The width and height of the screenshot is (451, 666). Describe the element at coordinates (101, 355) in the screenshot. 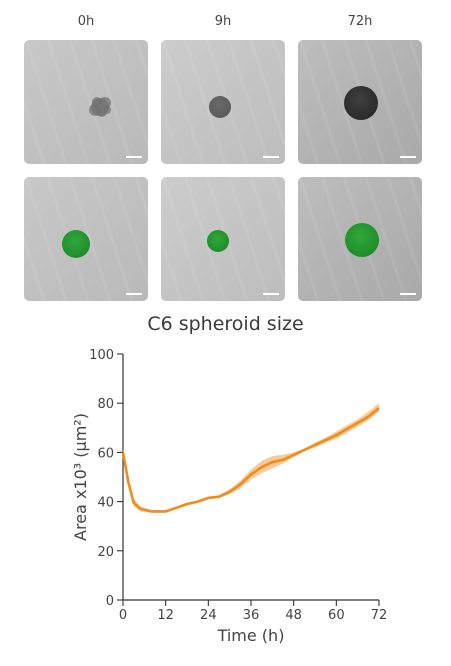

I see `y-tick-label: 100` at that location.